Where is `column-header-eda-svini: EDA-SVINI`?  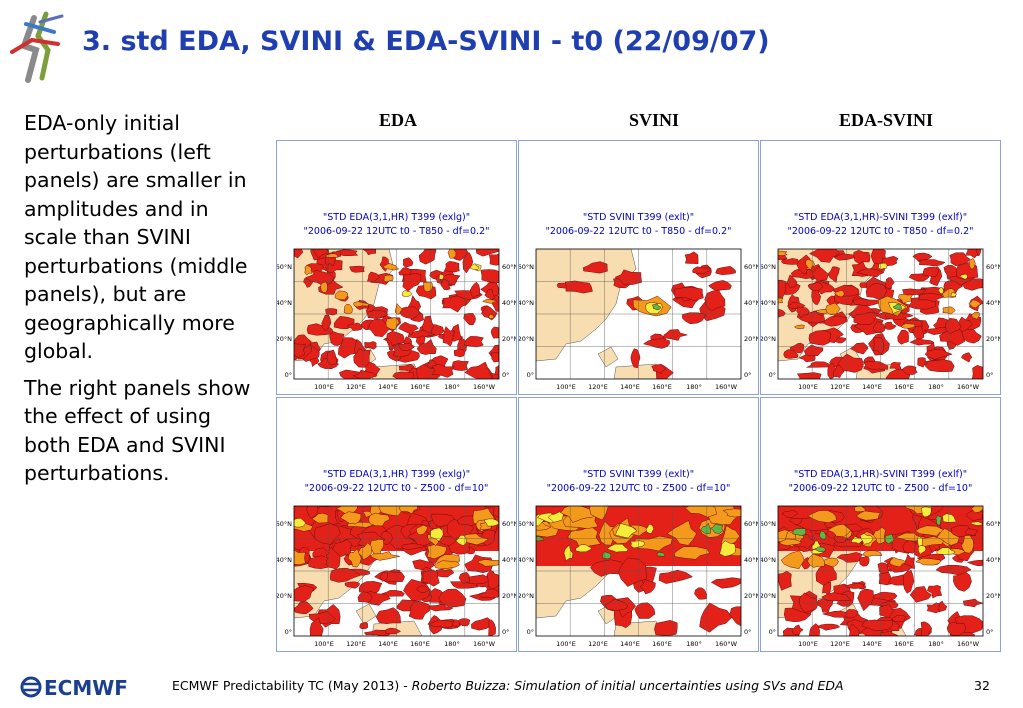 column-header-eda-svini: EDA-SVINI is located at coordinates (886, 120).